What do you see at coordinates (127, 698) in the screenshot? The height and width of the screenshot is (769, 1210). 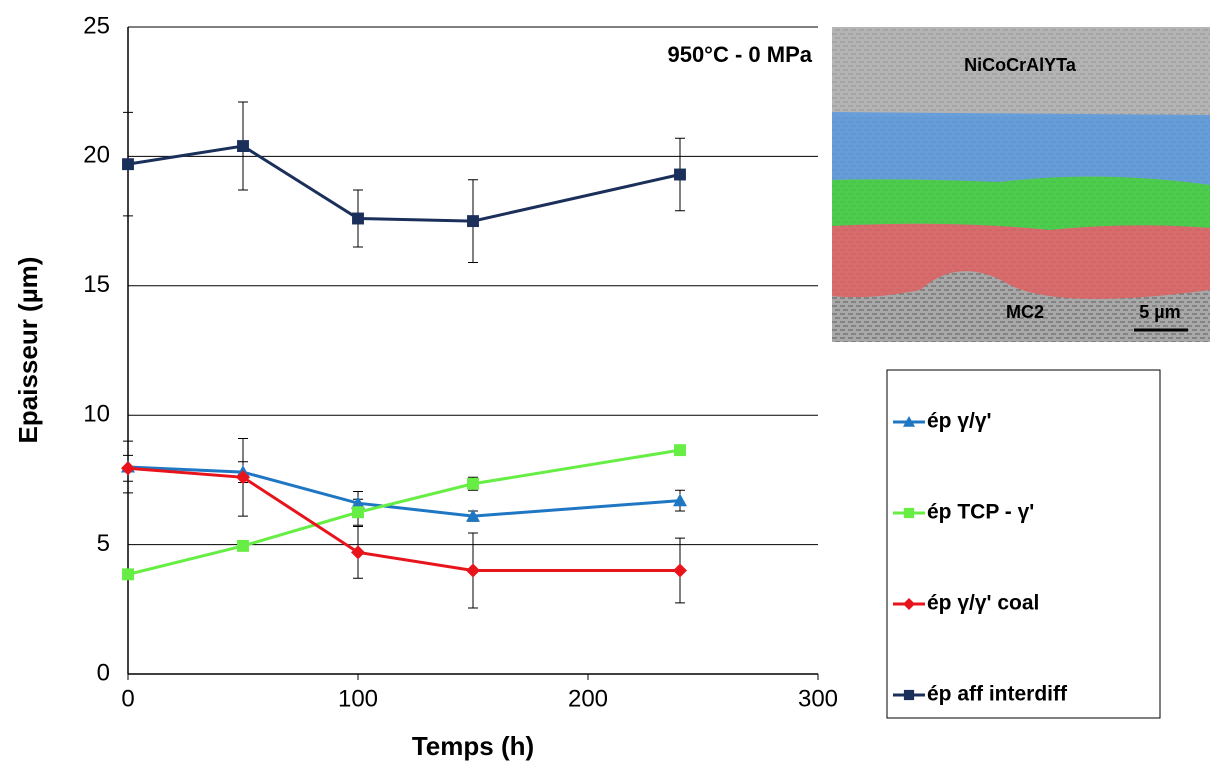 I see `x-tick-label: 0` at bounding box center [127, 698].